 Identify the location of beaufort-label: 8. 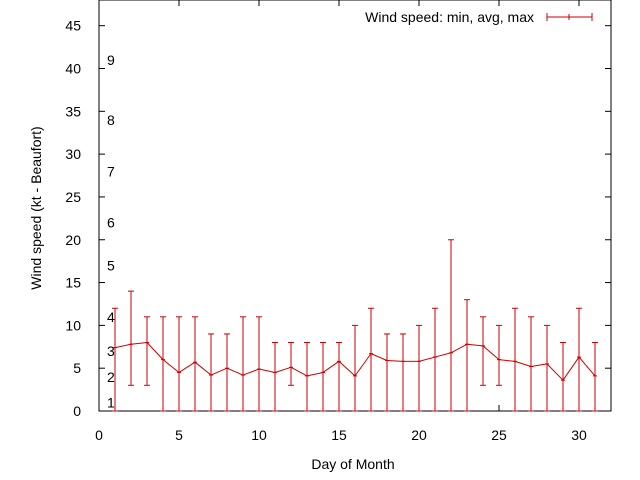
(111, 120).